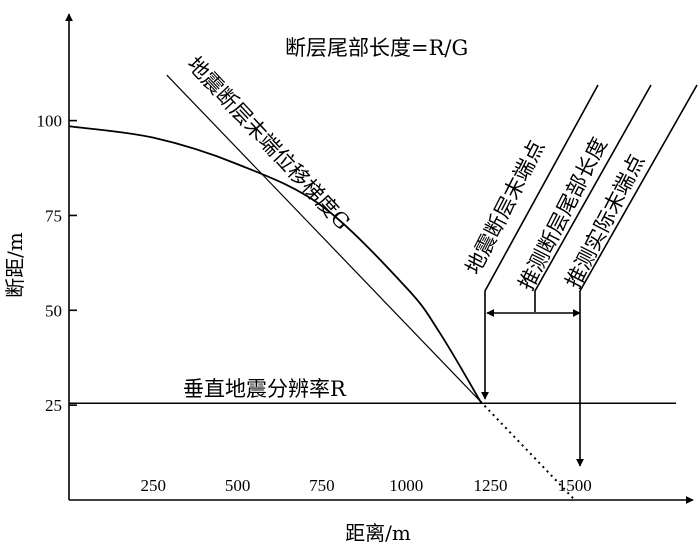 This screenshot has width=700, height=553. Describe the element at coordinates (406, 485) in the screenshot. I see `x-tick-label: 1000` at that location.